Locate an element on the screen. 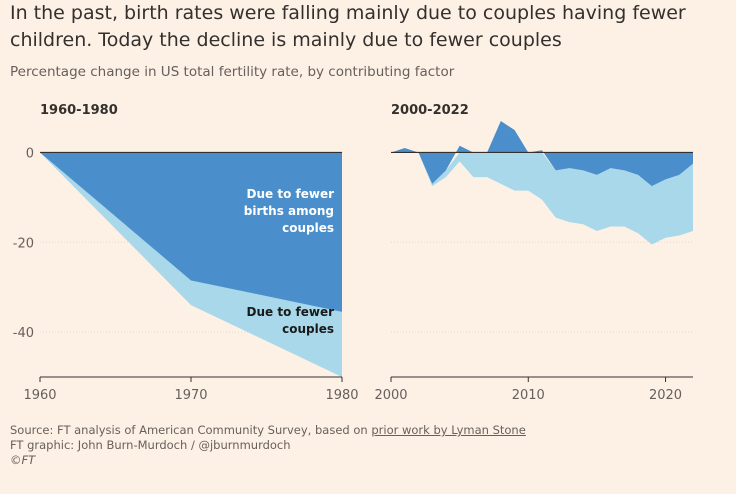 This screenshot has width=736, height=494. panel-title: 2000-2022 is located at coordinates (430, 110).